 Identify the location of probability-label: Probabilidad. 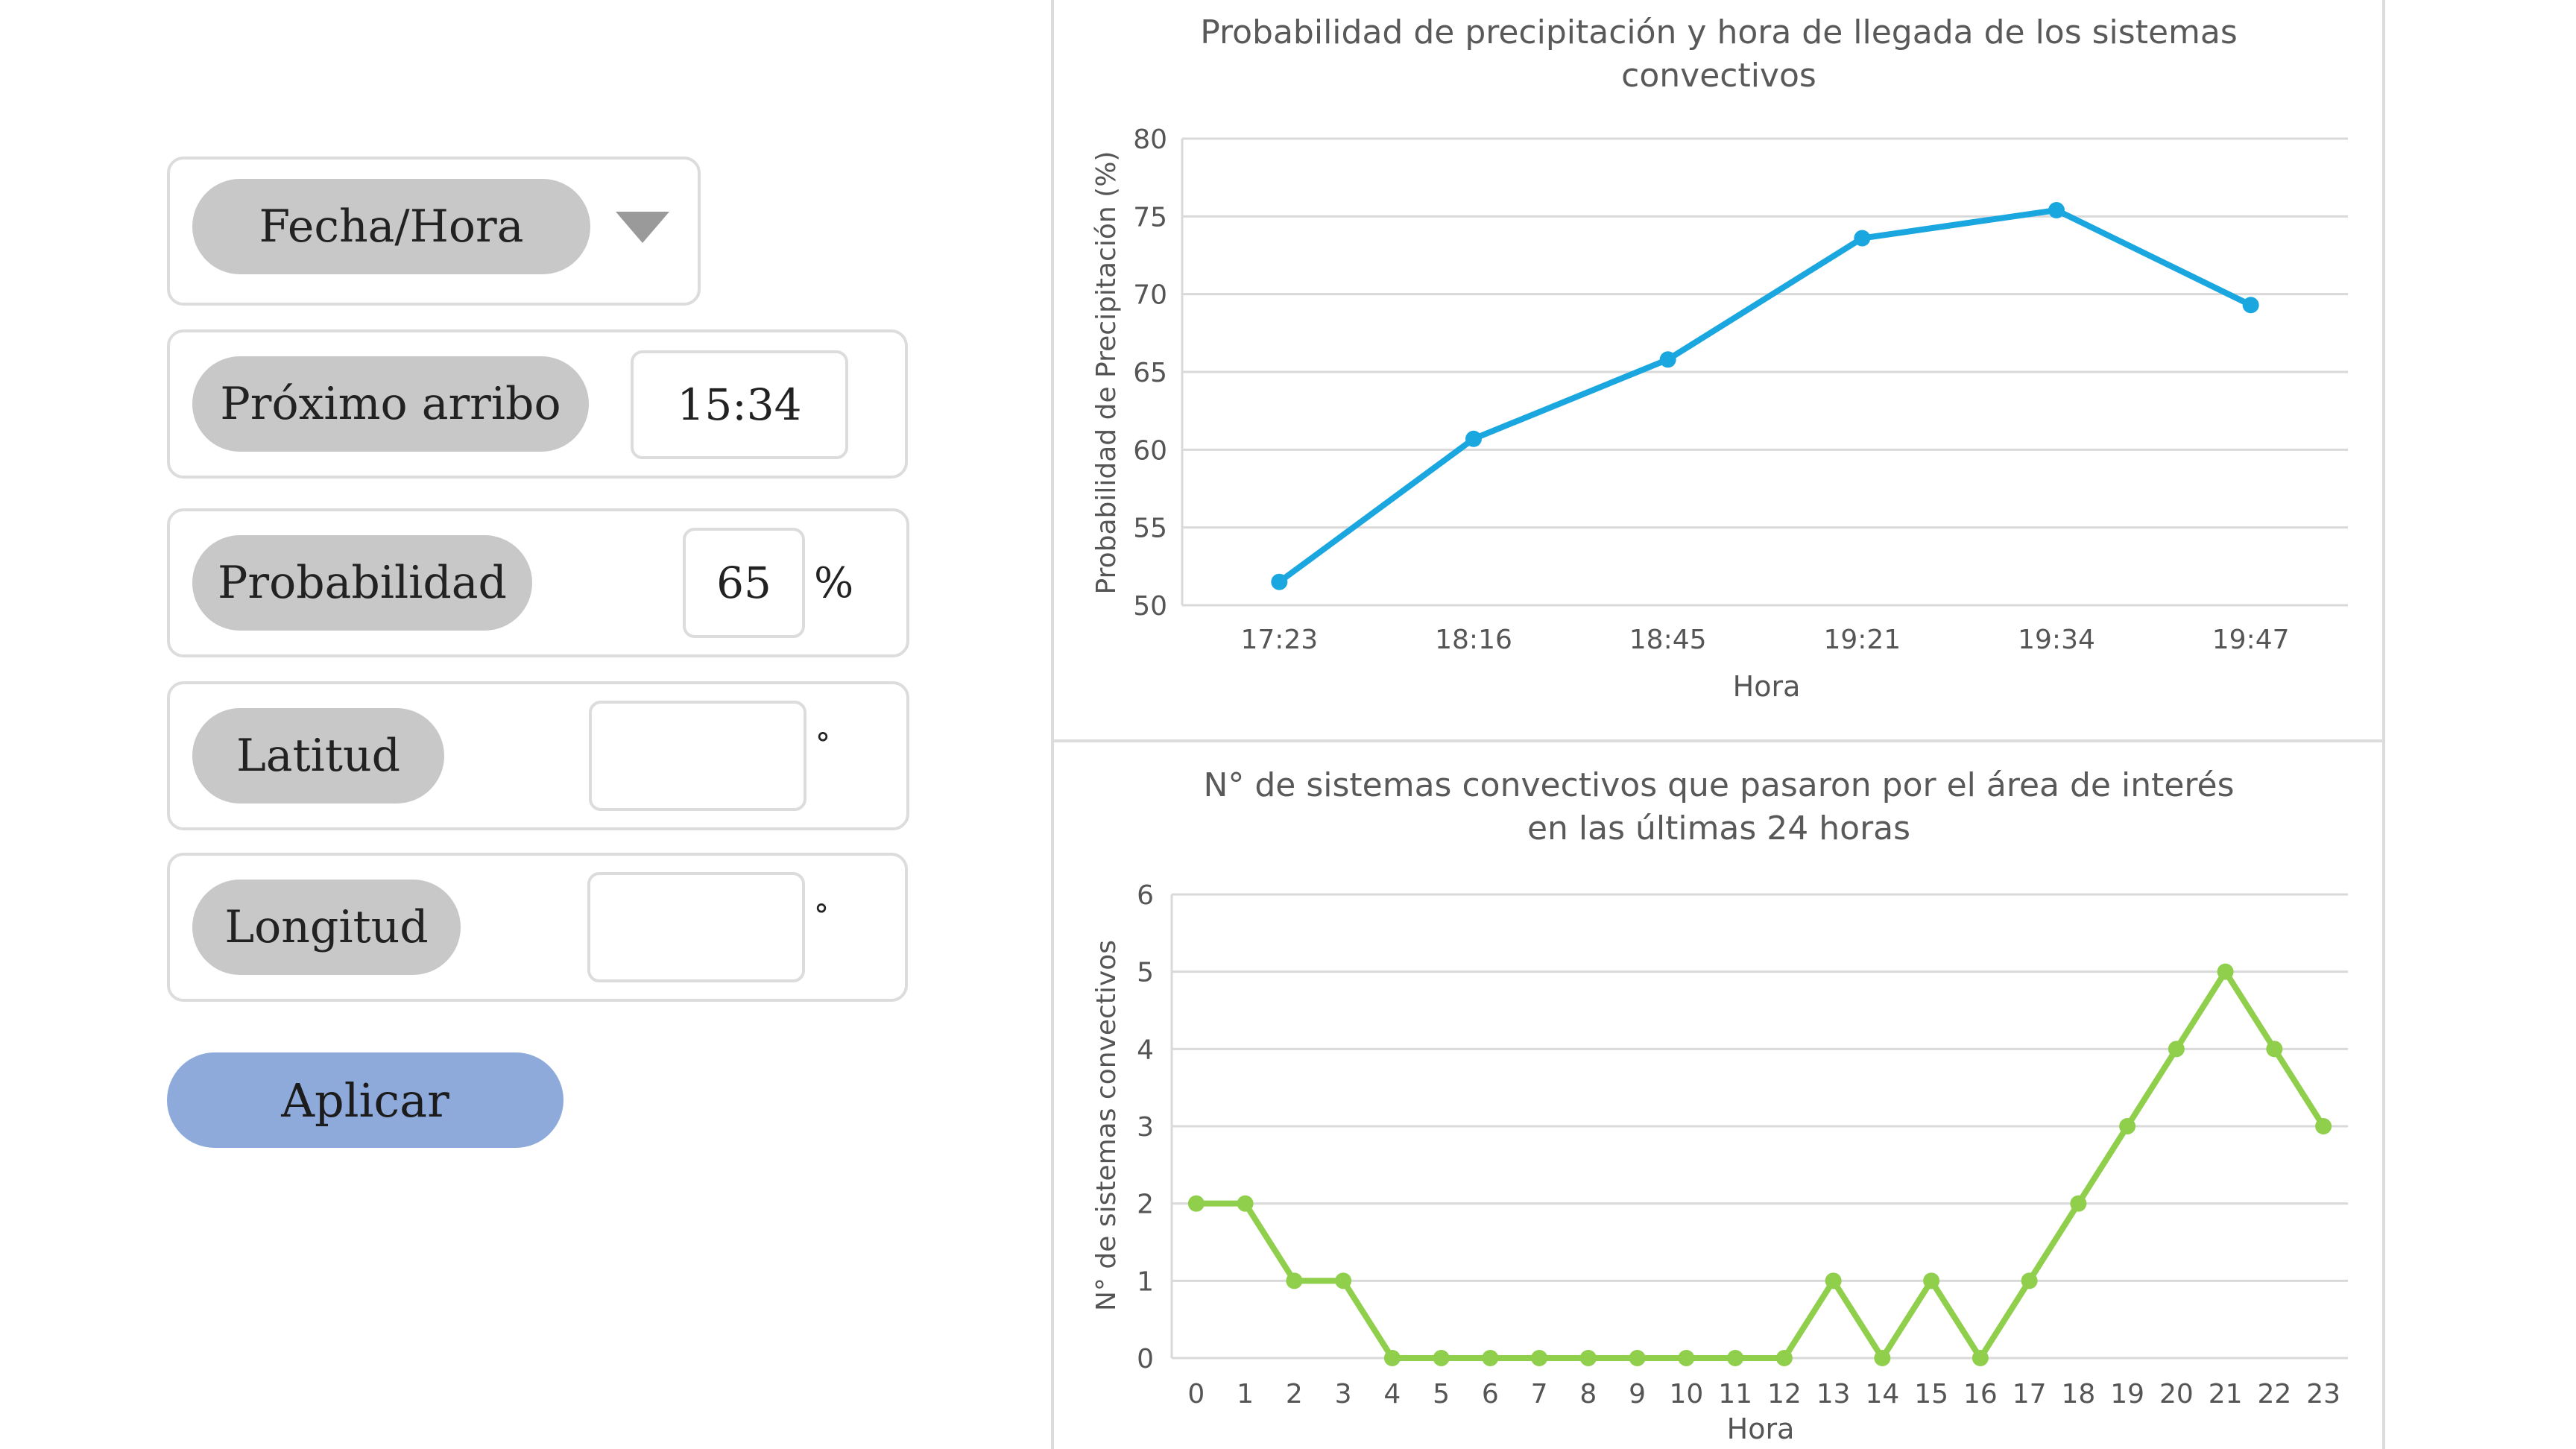
(362, 583).